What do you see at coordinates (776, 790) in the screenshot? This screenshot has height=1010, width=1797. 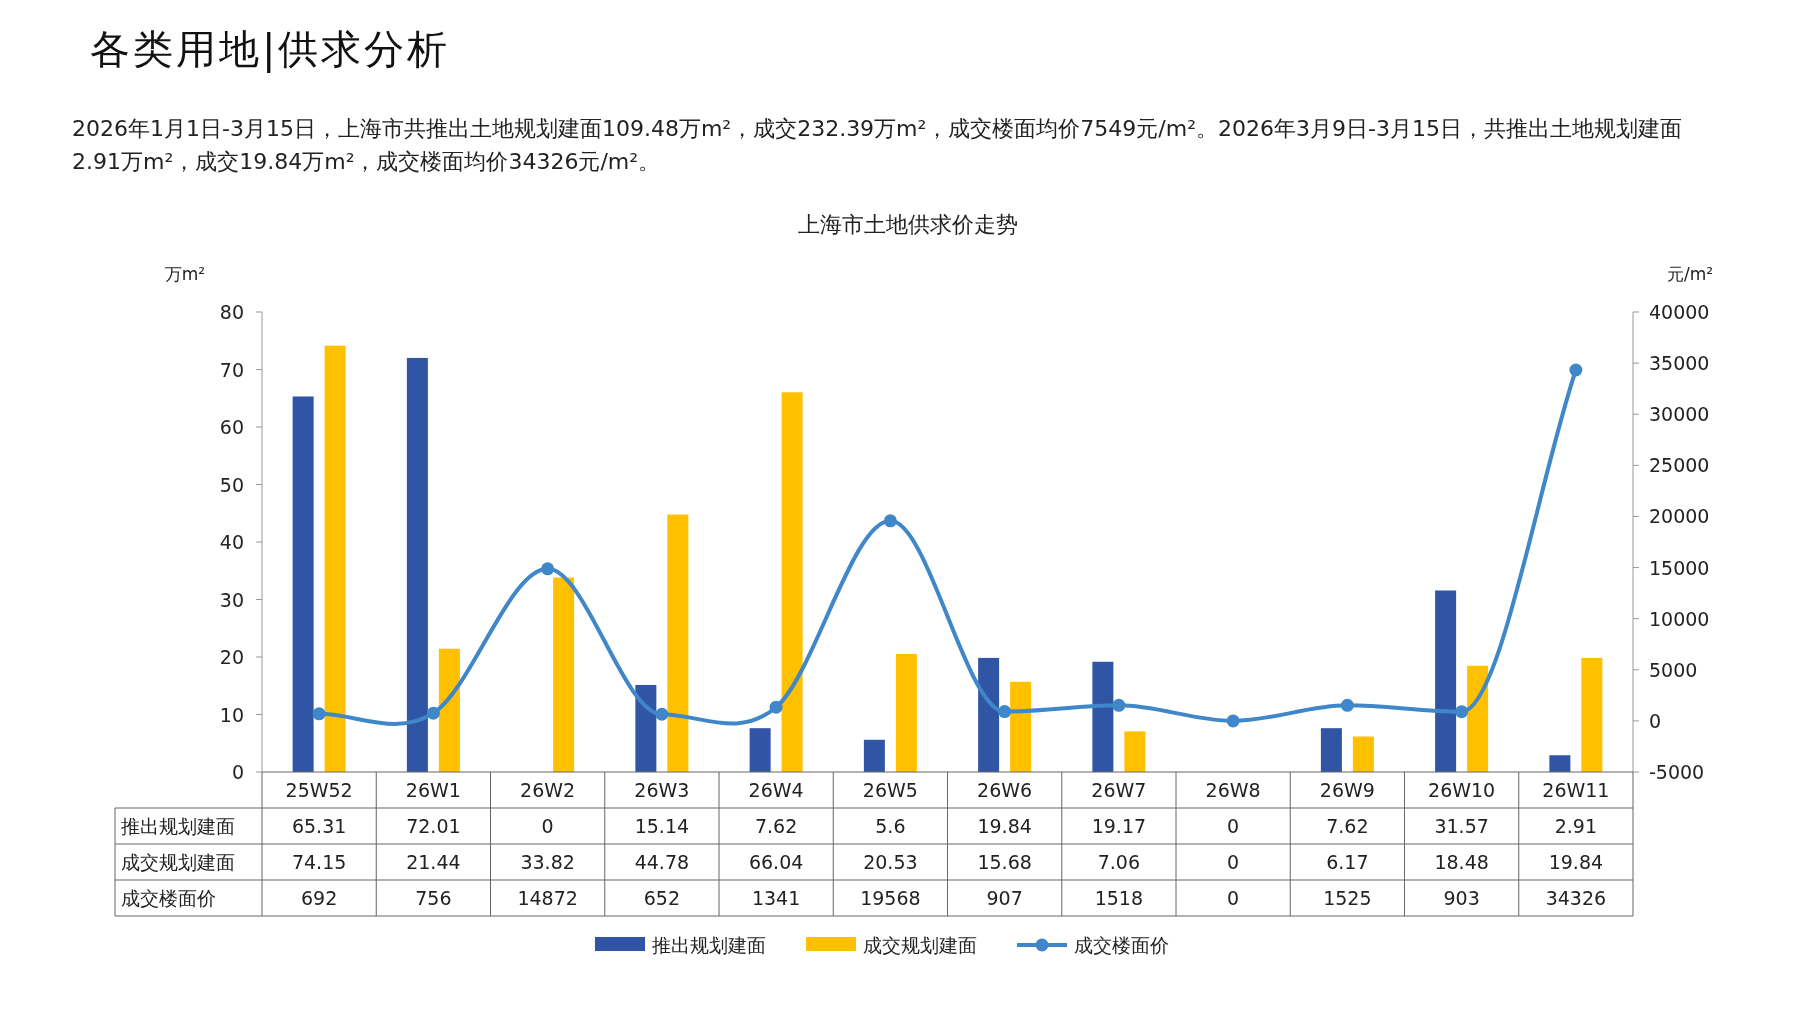 I see `x-tick-label: 26W4` at bounding box center [776, 790].